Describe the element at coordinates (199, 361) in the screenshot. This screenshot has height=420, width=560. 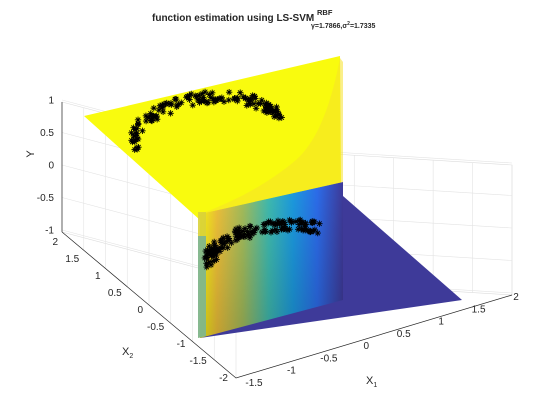
I see `y-tick-label: -1.5` at that location.